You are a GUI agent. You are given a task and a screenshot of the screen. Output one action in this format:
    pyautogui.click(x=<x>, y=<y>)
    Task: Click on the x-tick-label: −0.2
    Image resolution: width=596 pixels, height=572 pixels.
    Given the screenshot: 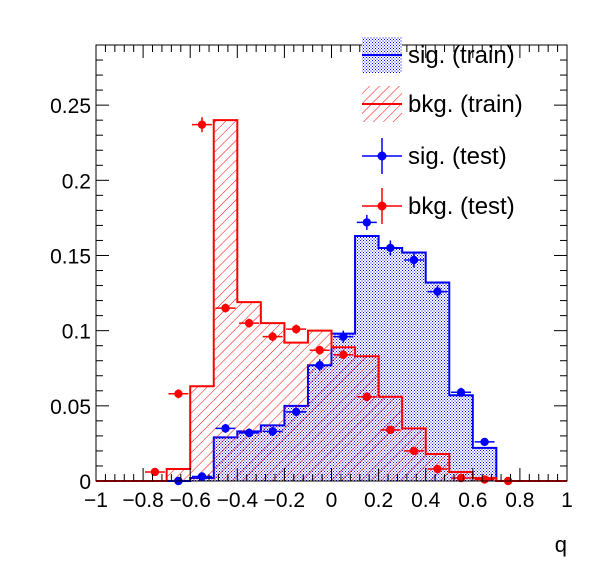 What is the action you would take?
    pyautogui.click(x=284, y=500)
    